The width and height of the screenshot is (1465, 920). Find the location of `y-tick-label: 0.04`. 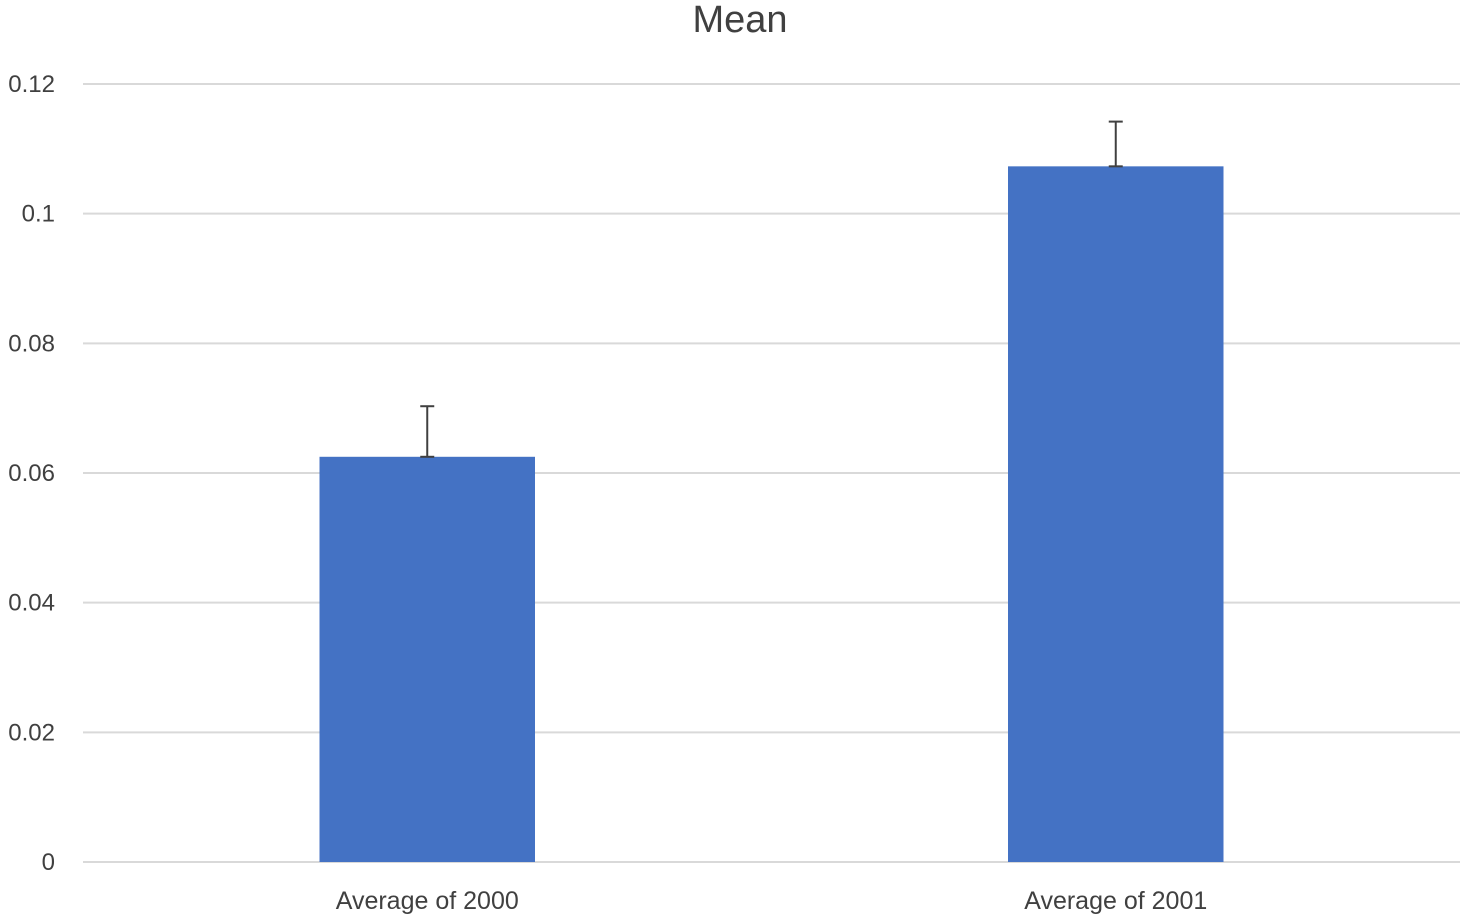

y-tick-label: 0.04 is located at coordinates (31, 603).